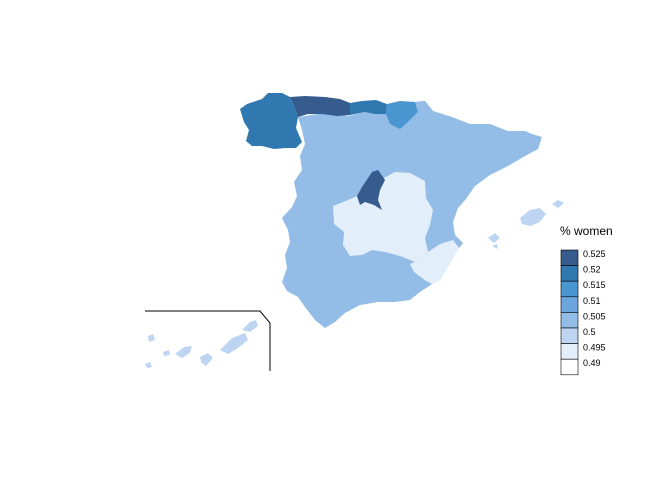 The height and width of the screenshot is (480, 672). What do you see at coordinates (151, 338) in the screenshot?
I see `region-canarias-la-gomera` at bounding box center [151, 338].